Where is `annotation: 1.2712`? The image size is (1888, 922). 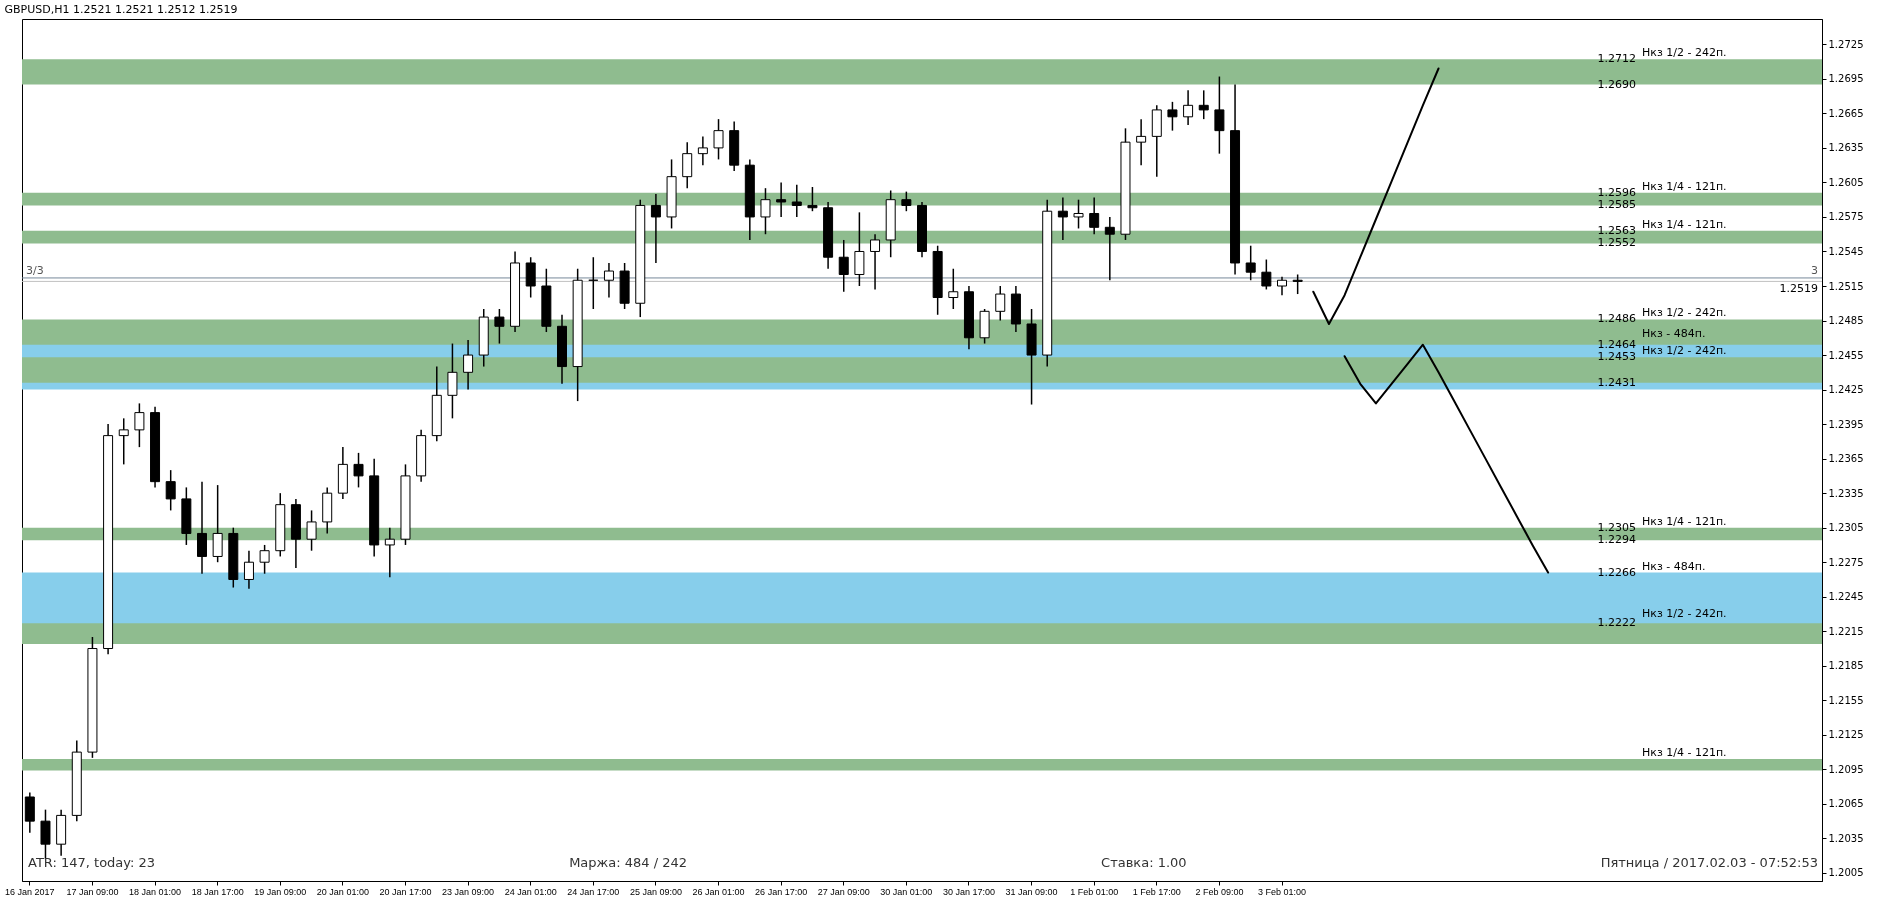
annotation: 1.2712 is located at coordinates (1616, 59).